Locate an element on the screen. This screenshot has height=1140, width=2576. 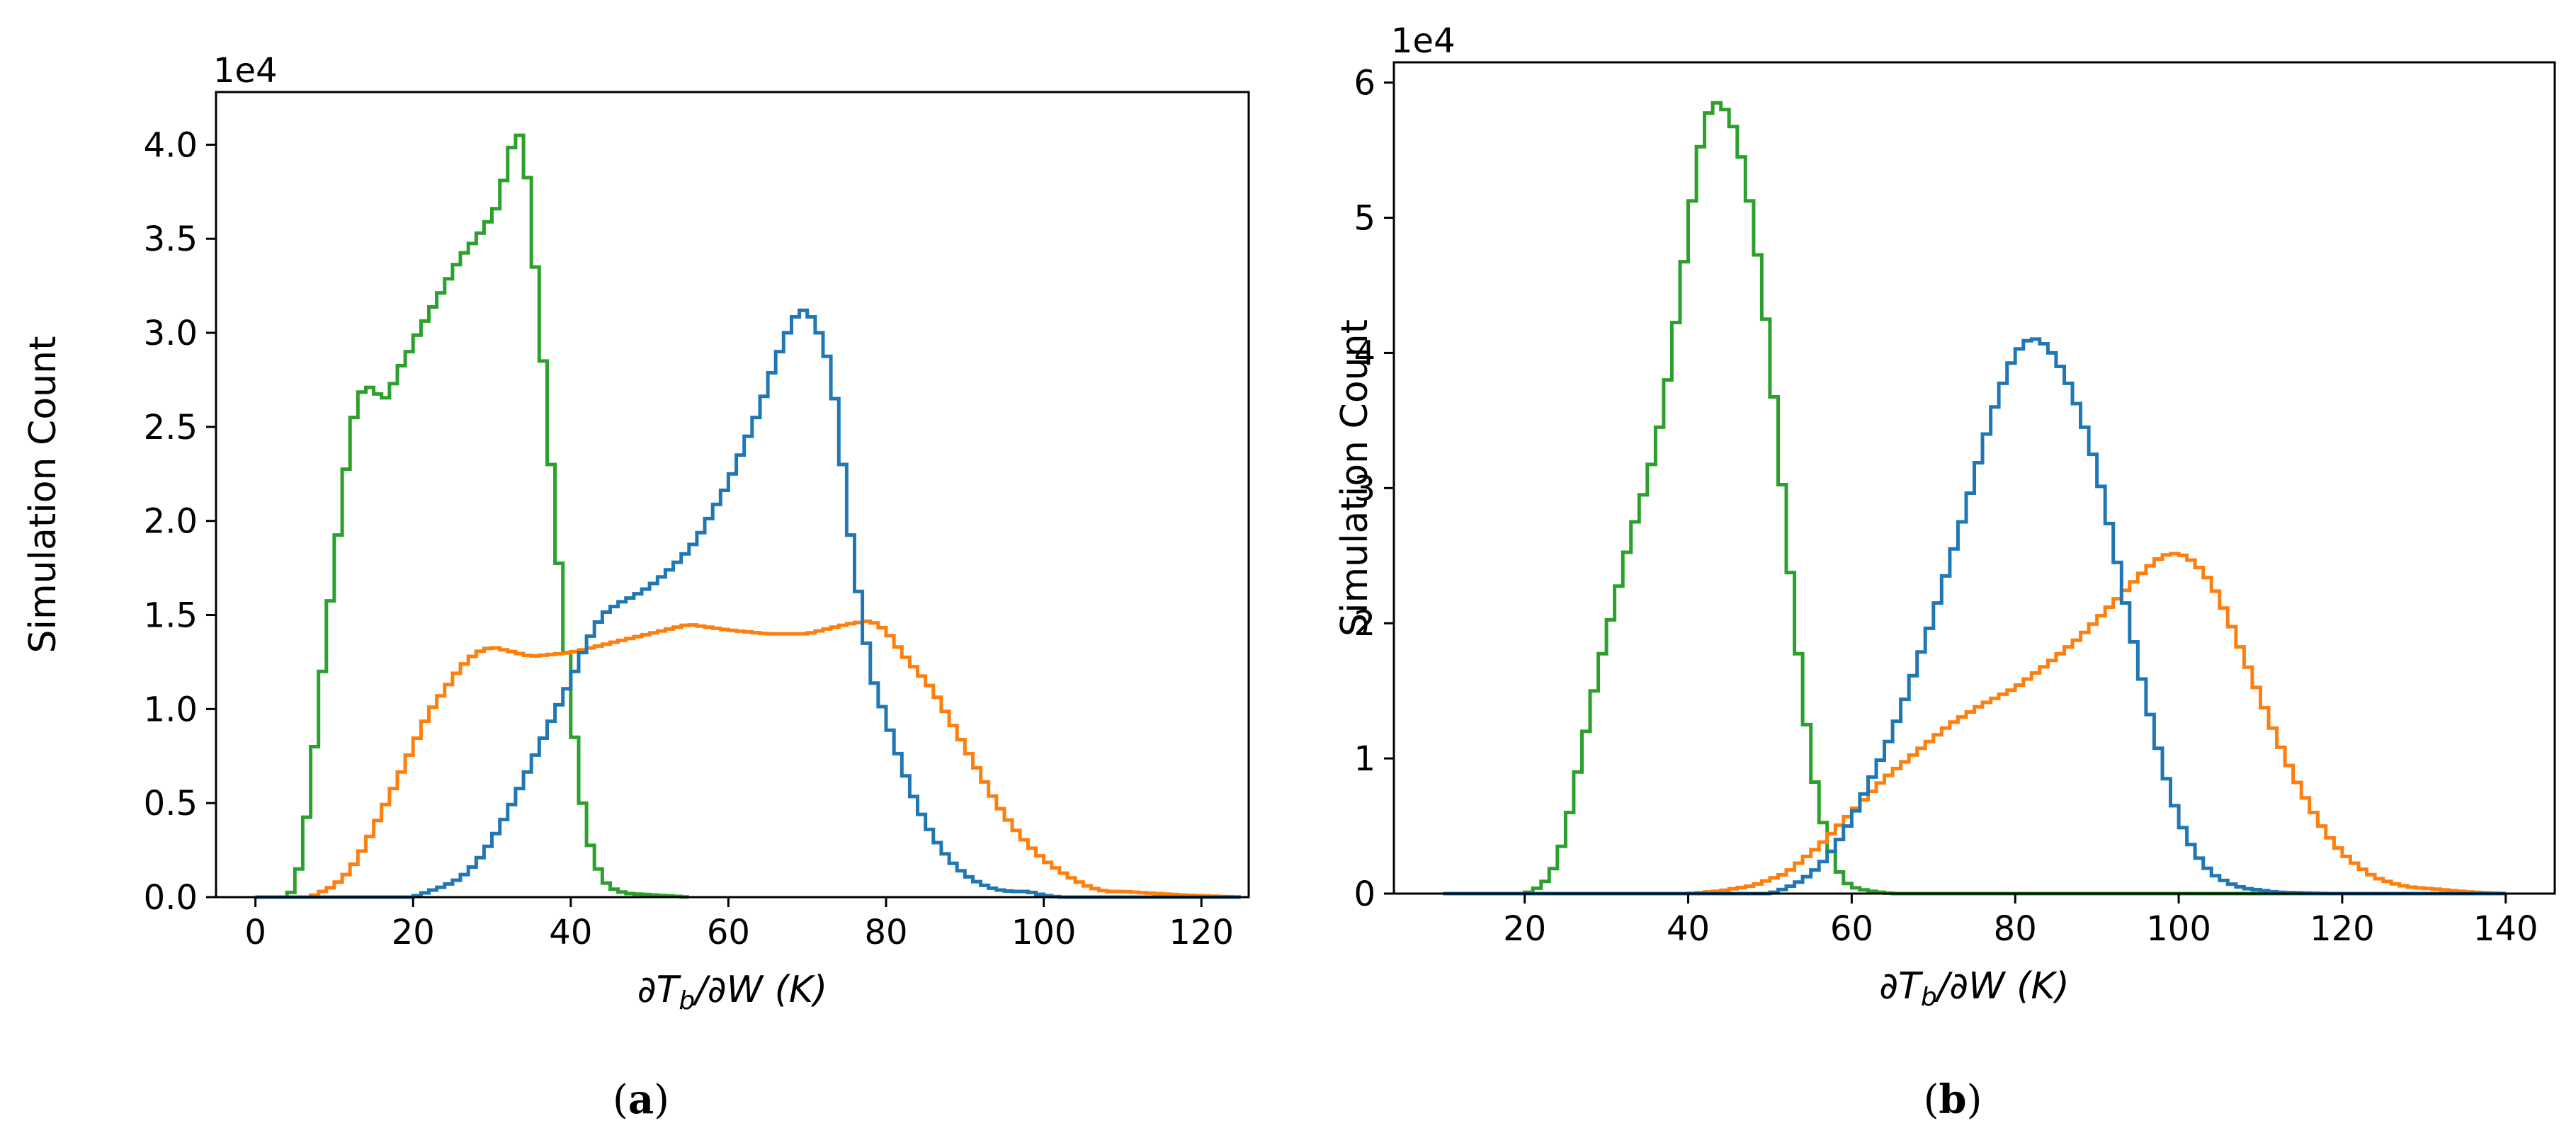
panel-a-series-green is located at coordinates (472, 516).